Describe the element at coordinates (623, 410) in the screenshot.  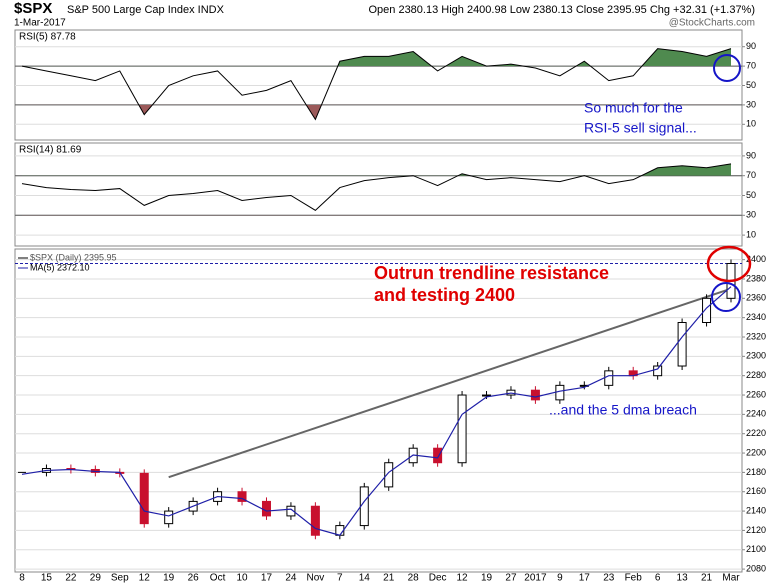
I see `annotation: ...and the 5 dma breach` at that location.